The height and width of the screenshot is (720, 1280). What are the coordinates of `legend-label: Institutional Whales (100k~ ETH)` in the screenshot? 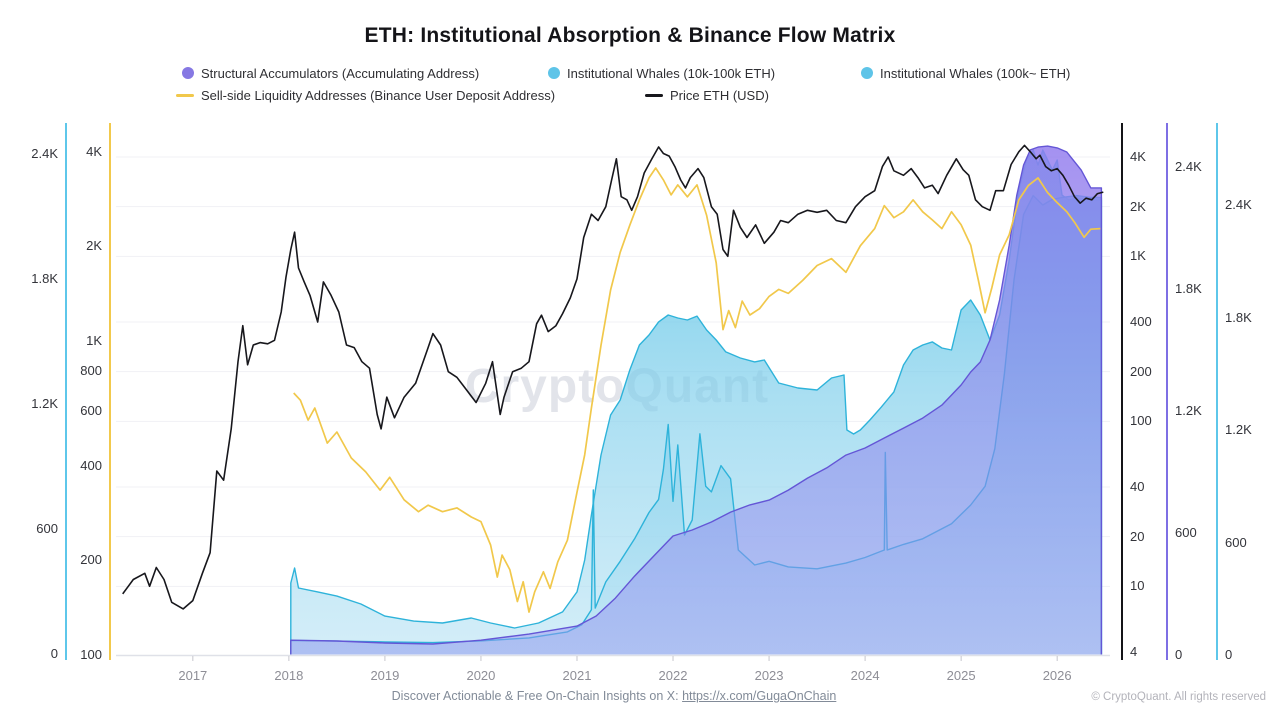 It's located at (975, 73).